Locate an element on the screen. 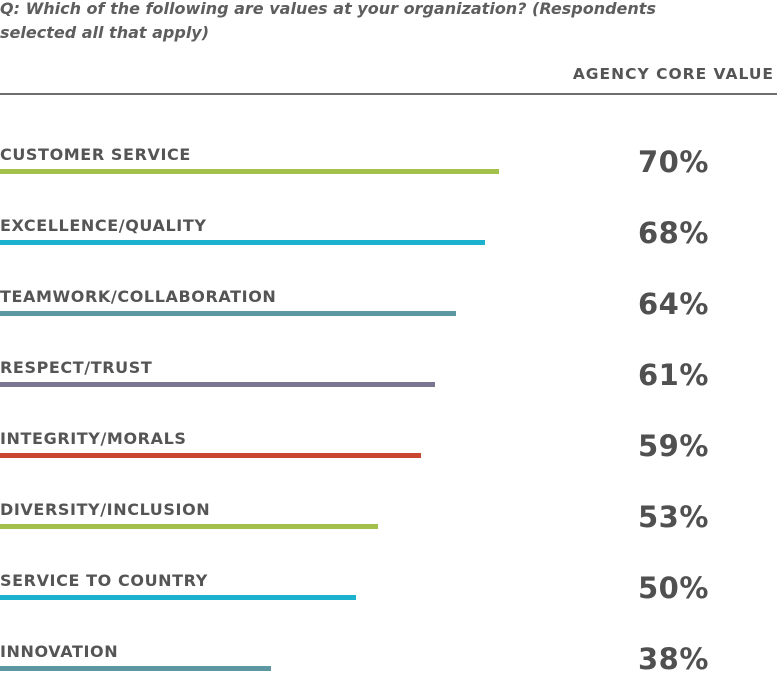 This screenshot has height=682, width=777. category-label: SERVICE TO COUNTRY is located at coordinates (104, 580).